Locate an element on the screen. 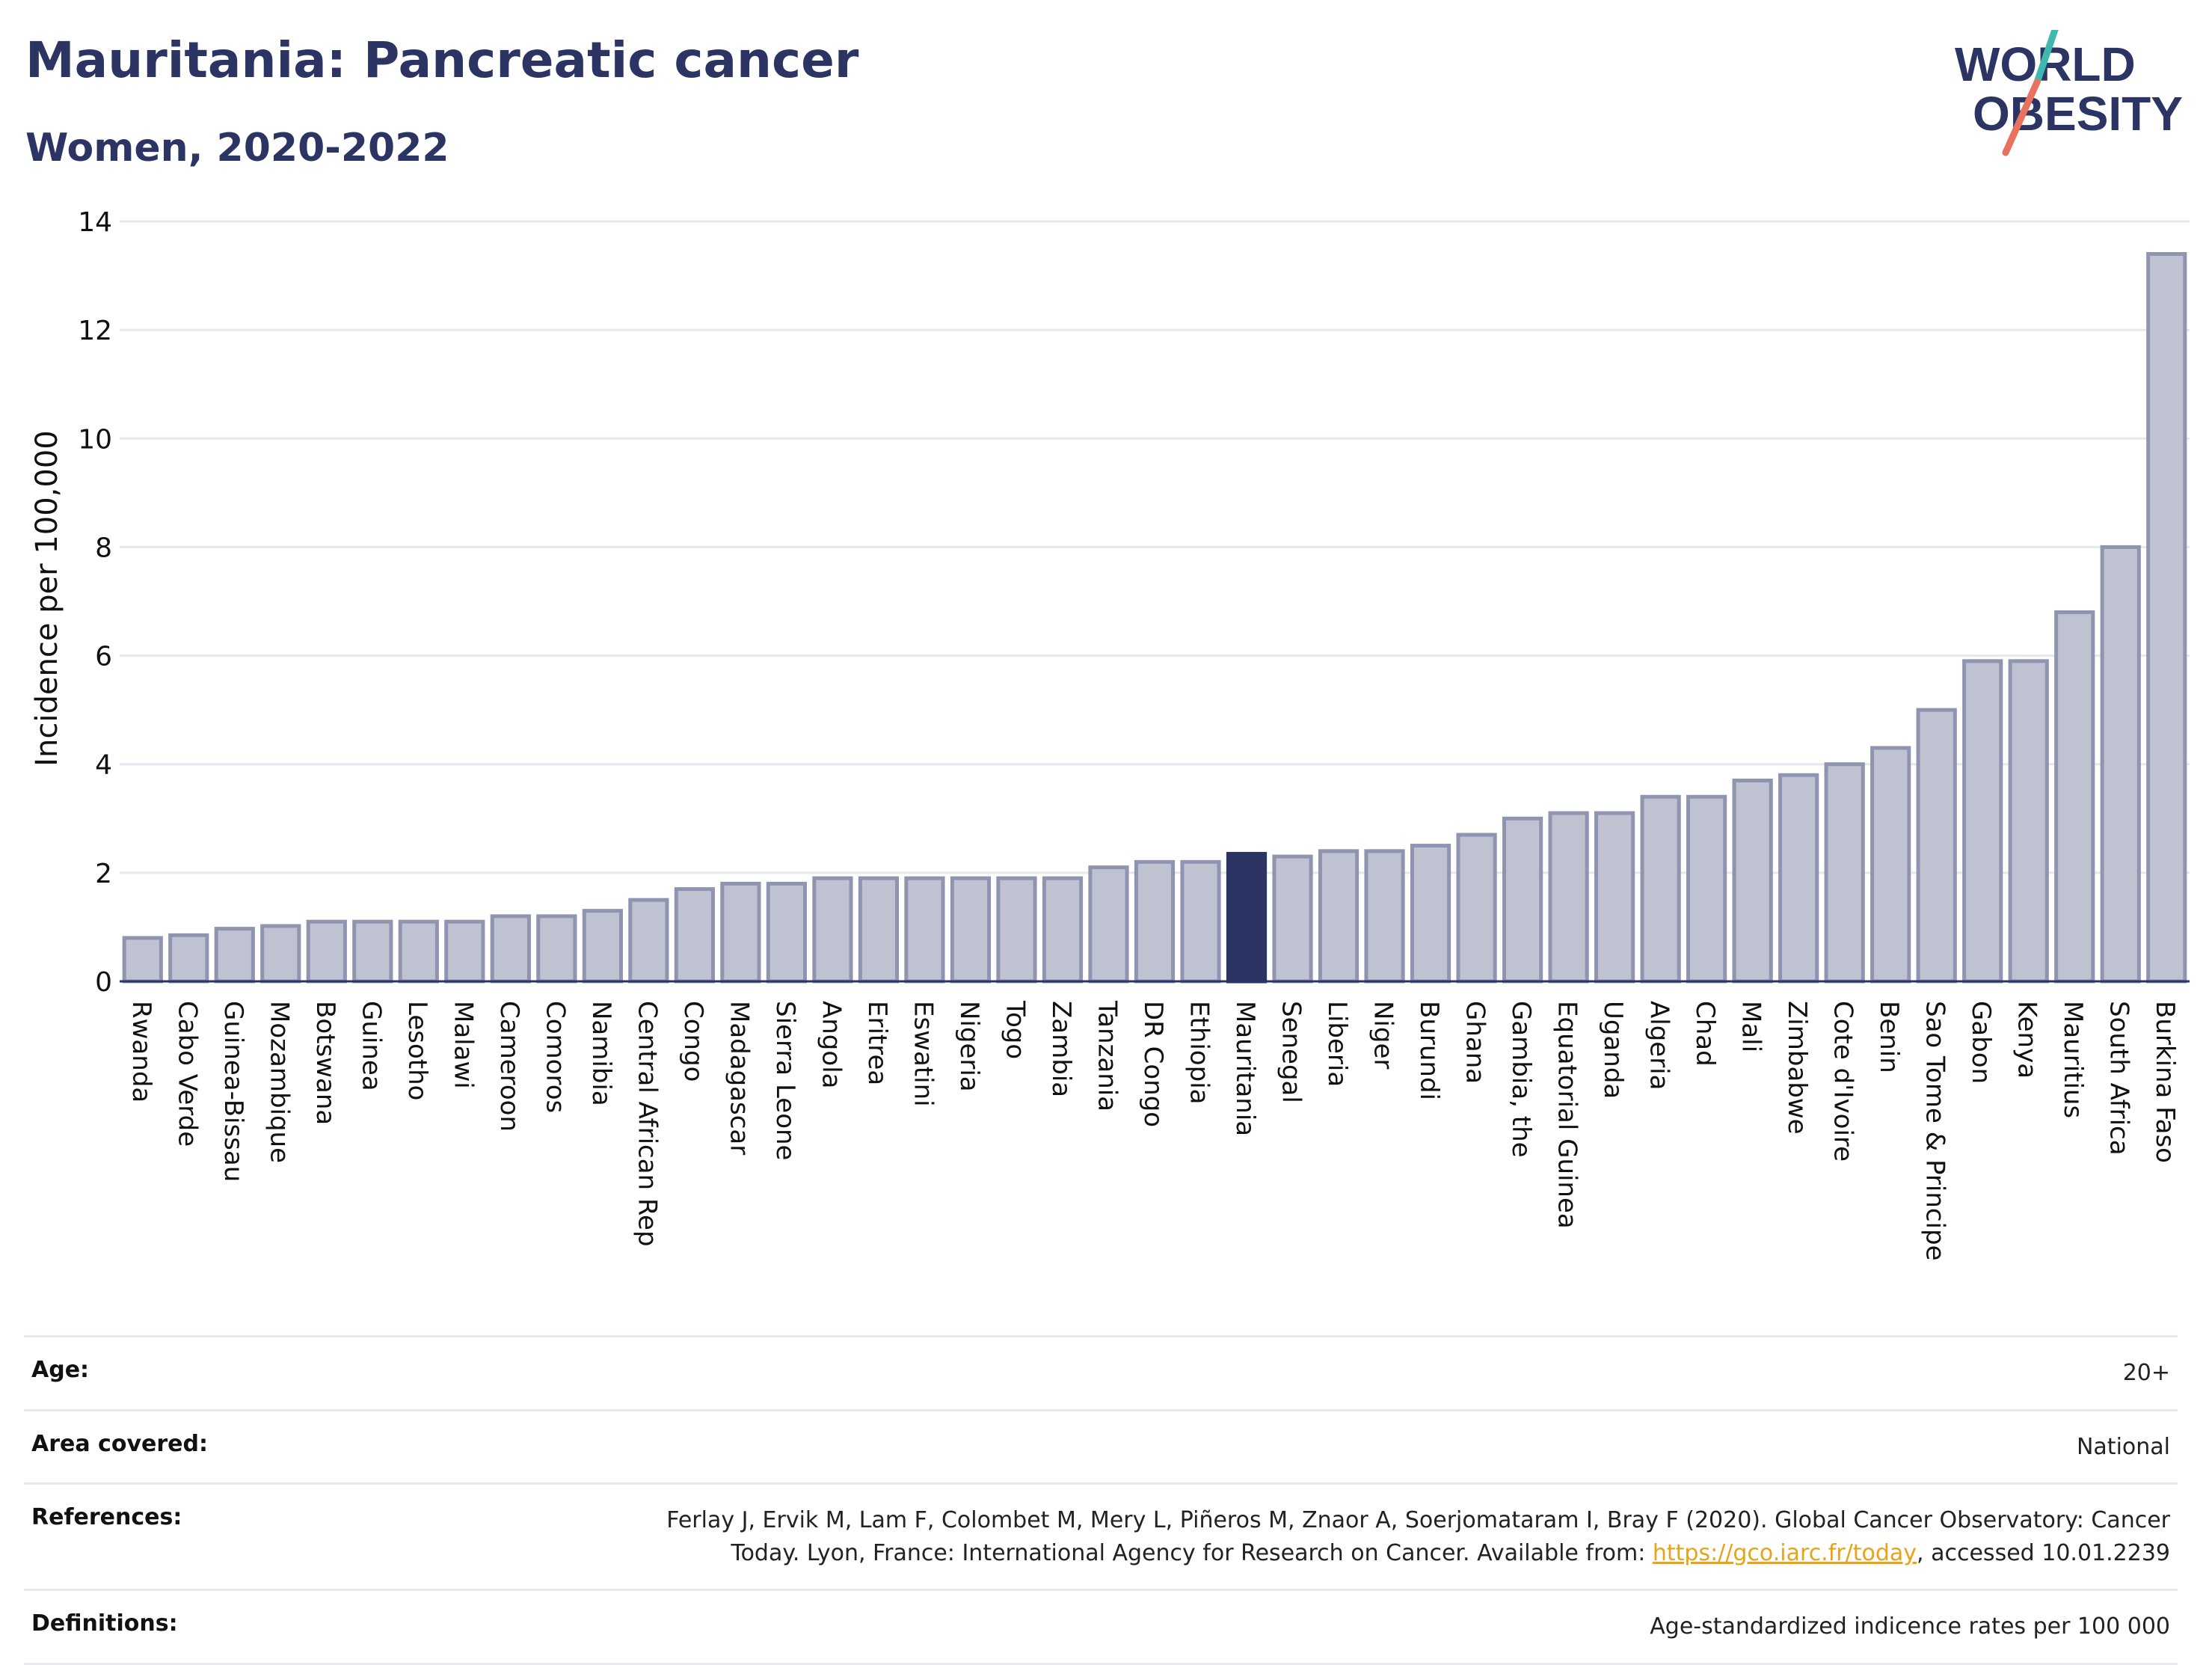 The image size is (2212, 1665). bar-malawi is located at coordinates (464, 951).